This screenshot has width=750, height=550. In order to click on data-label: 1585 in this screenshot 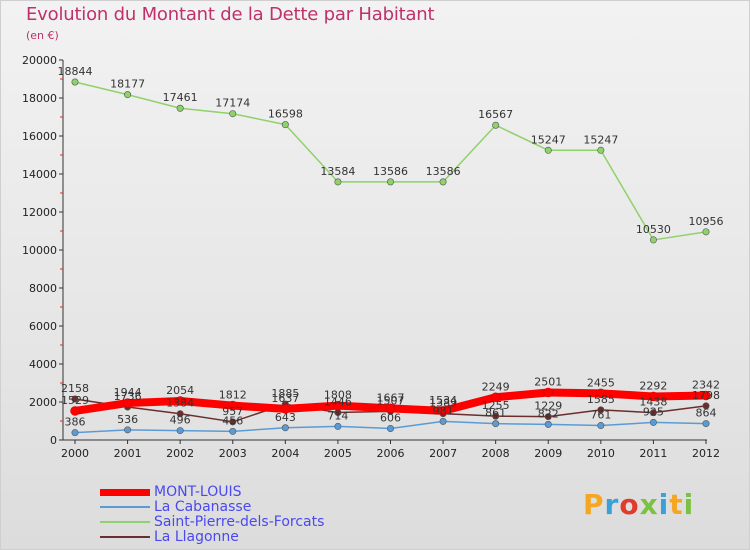, I will do `click(601, 399)`.